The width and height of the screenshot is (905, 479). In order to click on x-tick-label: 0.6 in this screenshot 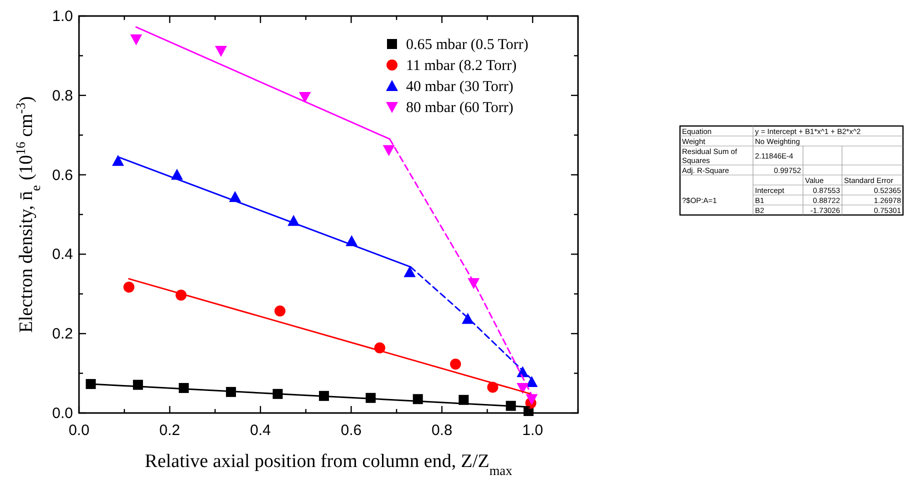, I will do `click(351, 430)`.